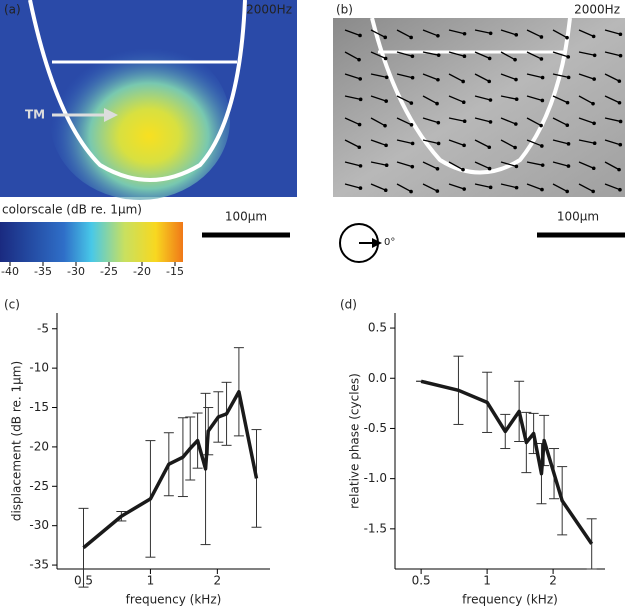 The image size is (625, 607). Describe the element at coordinates (348, 305) in the screenshot. I see `panel-label: (d)` at that location.